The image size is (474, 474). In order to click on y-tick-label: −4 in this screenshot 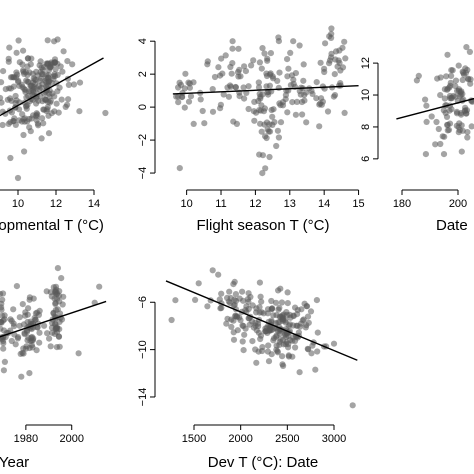, I will do `click(143, 173)`.